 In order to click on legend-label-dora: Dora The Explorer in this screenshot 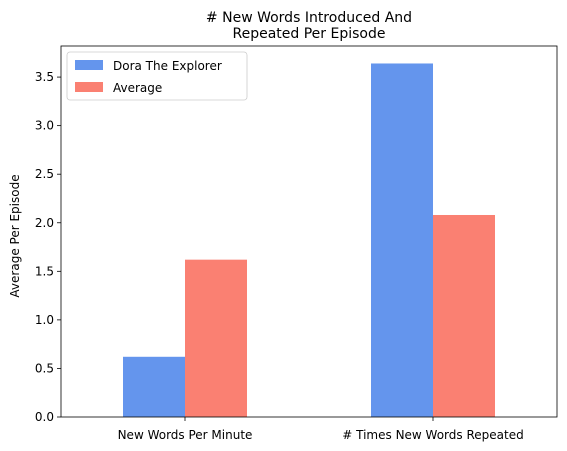, I will do `click(167, 66)`.